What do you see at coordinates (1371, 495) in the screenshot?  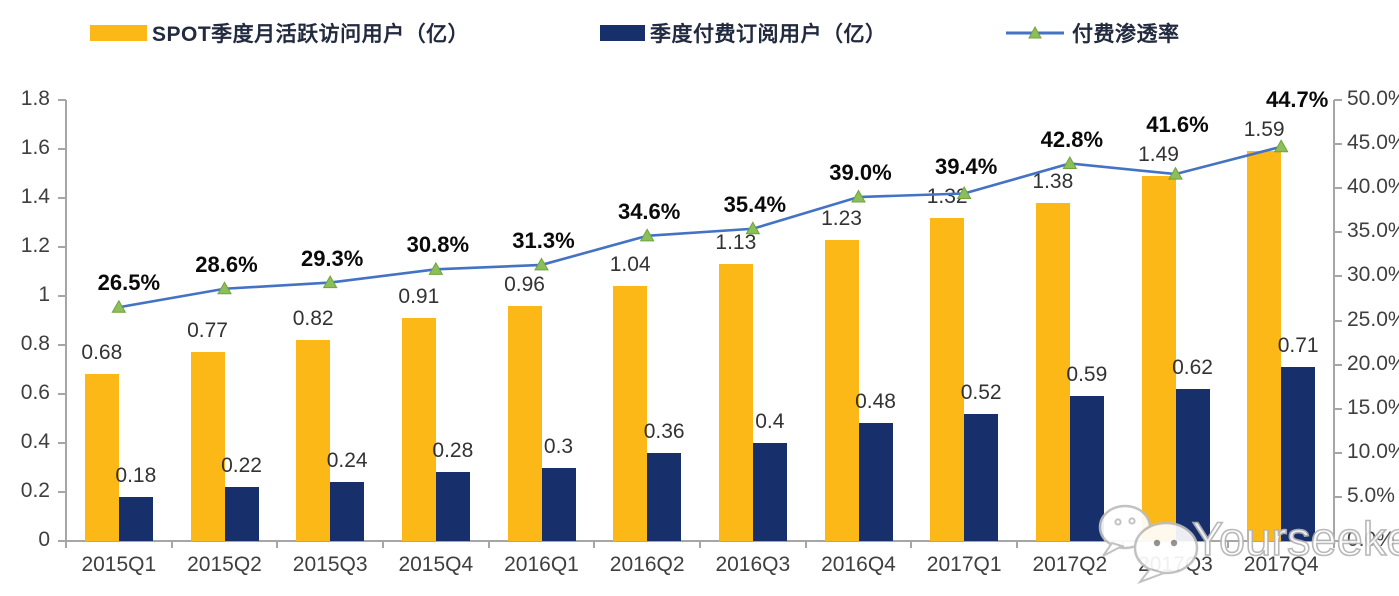 I see `right-axis-tick-label: 5.0%` at bounding box center [1371, 495].